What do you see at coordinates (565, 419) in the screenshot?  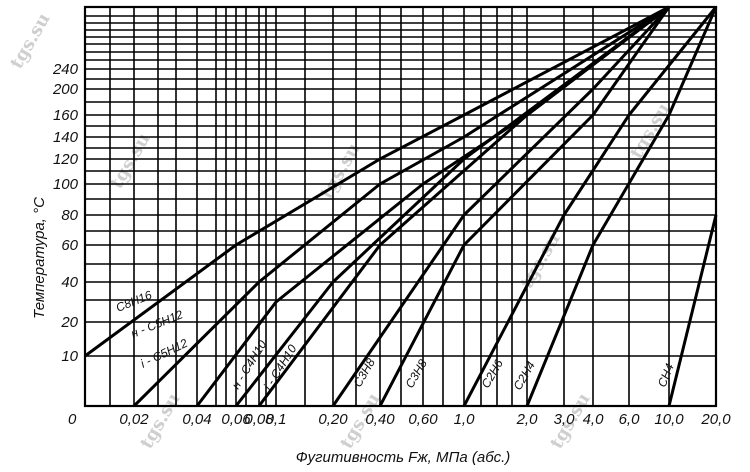 I see `x-tick-label: 3,0` at bounding box center [565, 419].